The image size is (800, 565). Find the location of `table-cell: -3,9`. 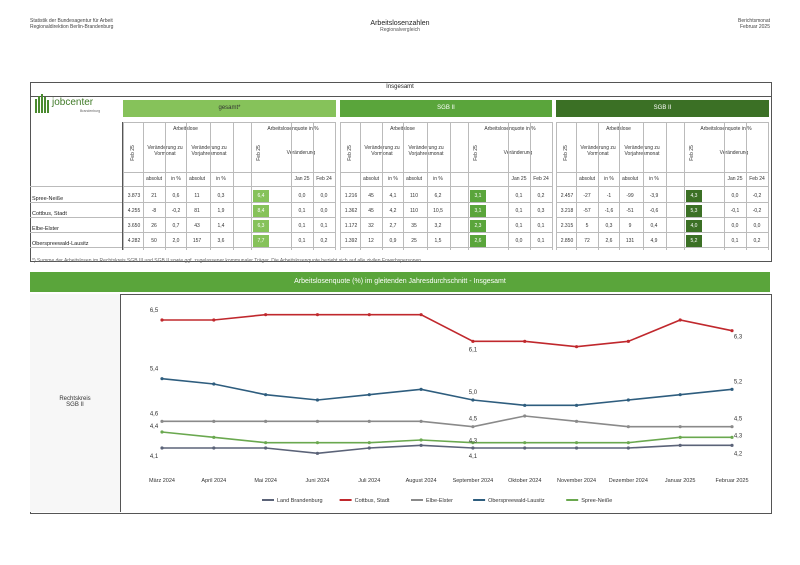

table-cell: -3,9 is located at coordinates (654, 196).